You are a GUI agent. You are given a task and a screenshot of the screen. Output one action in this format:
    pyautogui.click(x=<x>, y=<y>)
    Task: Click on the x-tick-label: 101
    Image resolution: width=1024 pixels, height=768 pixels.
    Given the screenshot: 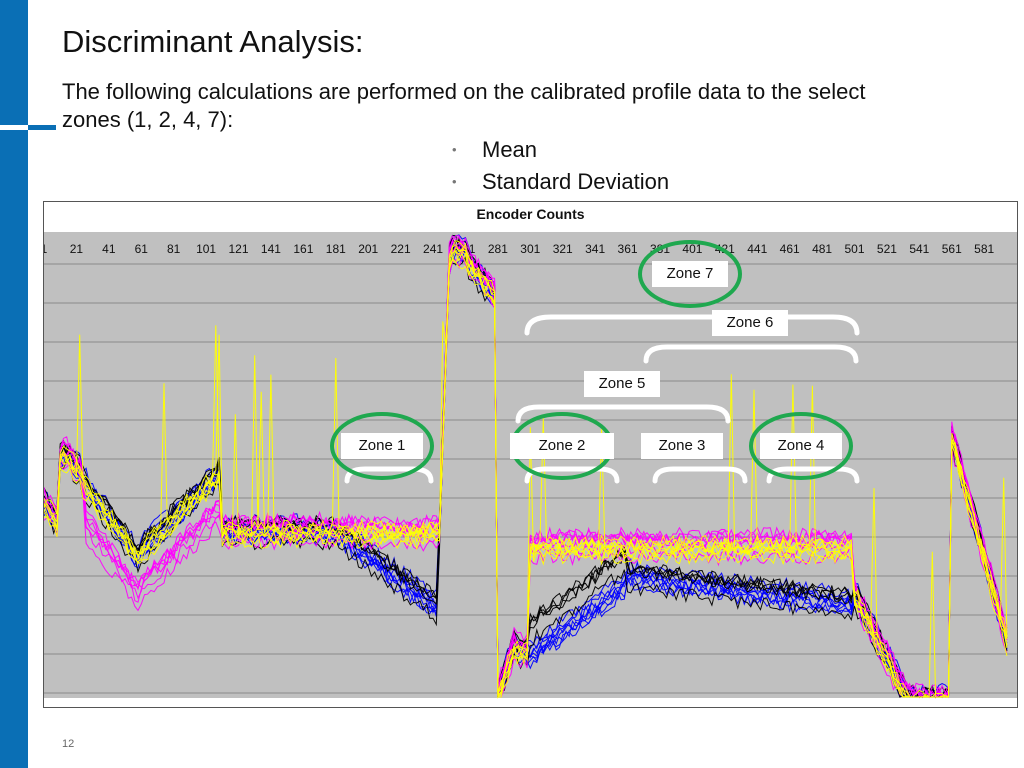 What is the action you would take?
    pyautogui.click(x=206, y=249)
    